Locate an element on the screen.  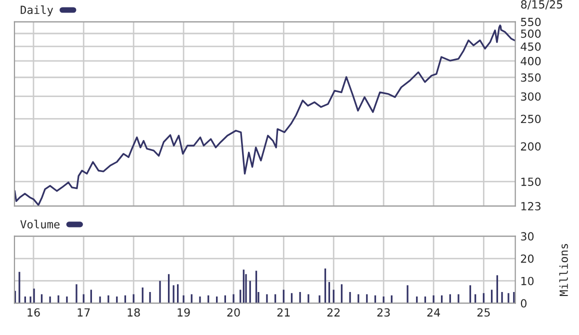
x-tick-label: 17 is located at coordinates (84, 312).